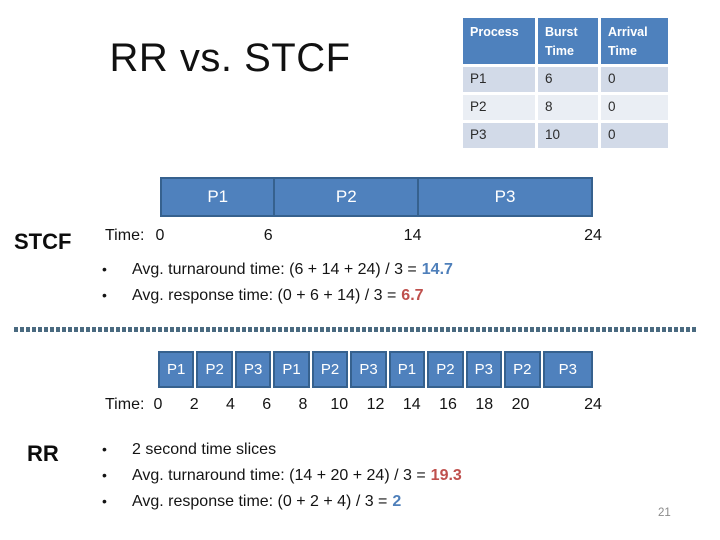 The width and height of the screenshot is (720, 540). Describe the element at coordinates (448, 404) in the screenshot. I see `time-tick: 16` at that location.